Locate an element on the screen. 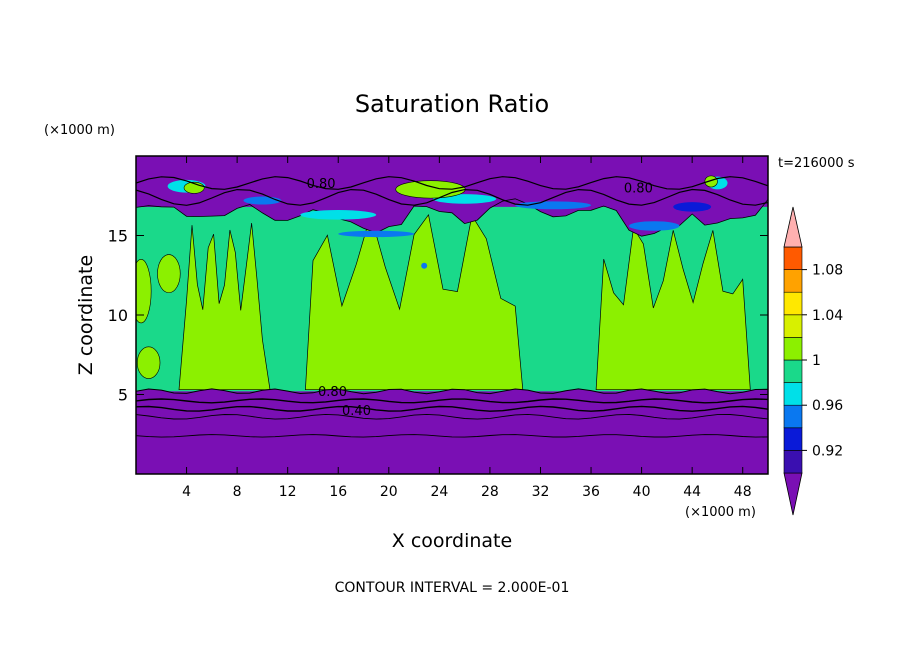 This screenshot has width=904, height=654. x-tick-label: 32 is located at coordinates (541, 492).